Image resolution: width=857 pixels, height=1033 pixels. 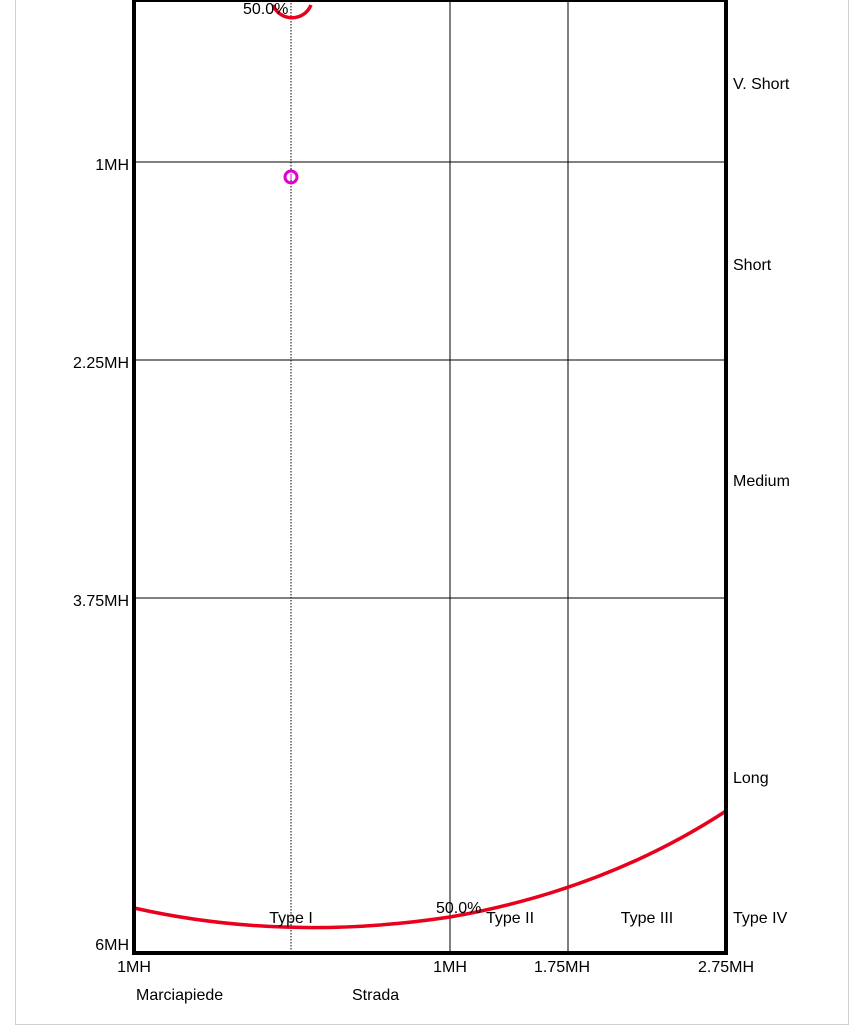 What do you see at coordinates (760, 918) in the screenshot?
I see `lateral-type-4: Type IV` at bounding box center [760, 918].